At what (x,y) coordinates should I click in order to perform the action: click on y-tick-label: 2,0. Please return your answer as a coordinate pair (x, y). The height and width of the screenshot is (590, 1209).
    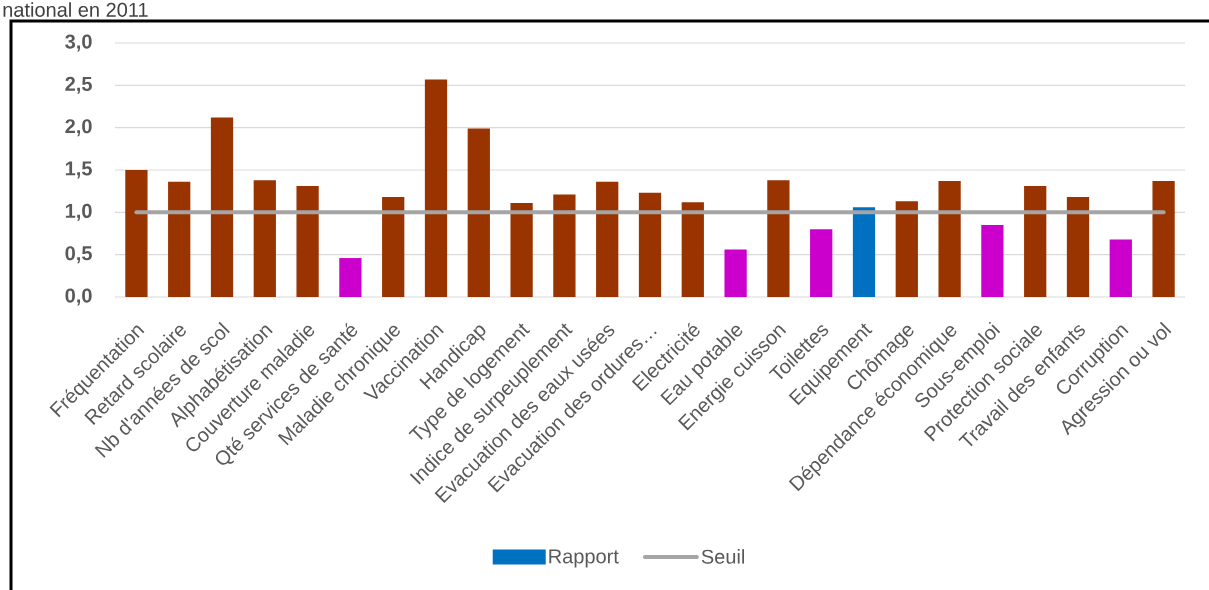
    Looking at the image, I should click on (78, 128).